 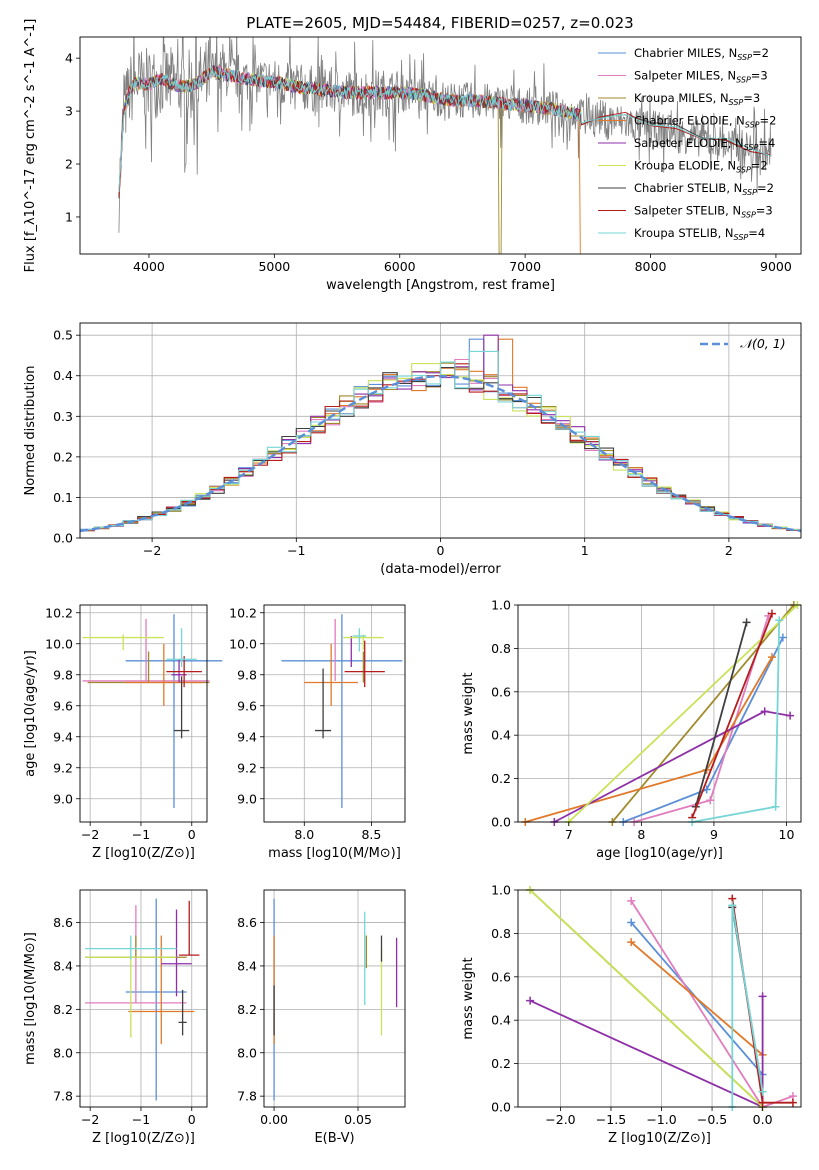 I want to click on y-tick-label: 2, so click(x=69, y=164).